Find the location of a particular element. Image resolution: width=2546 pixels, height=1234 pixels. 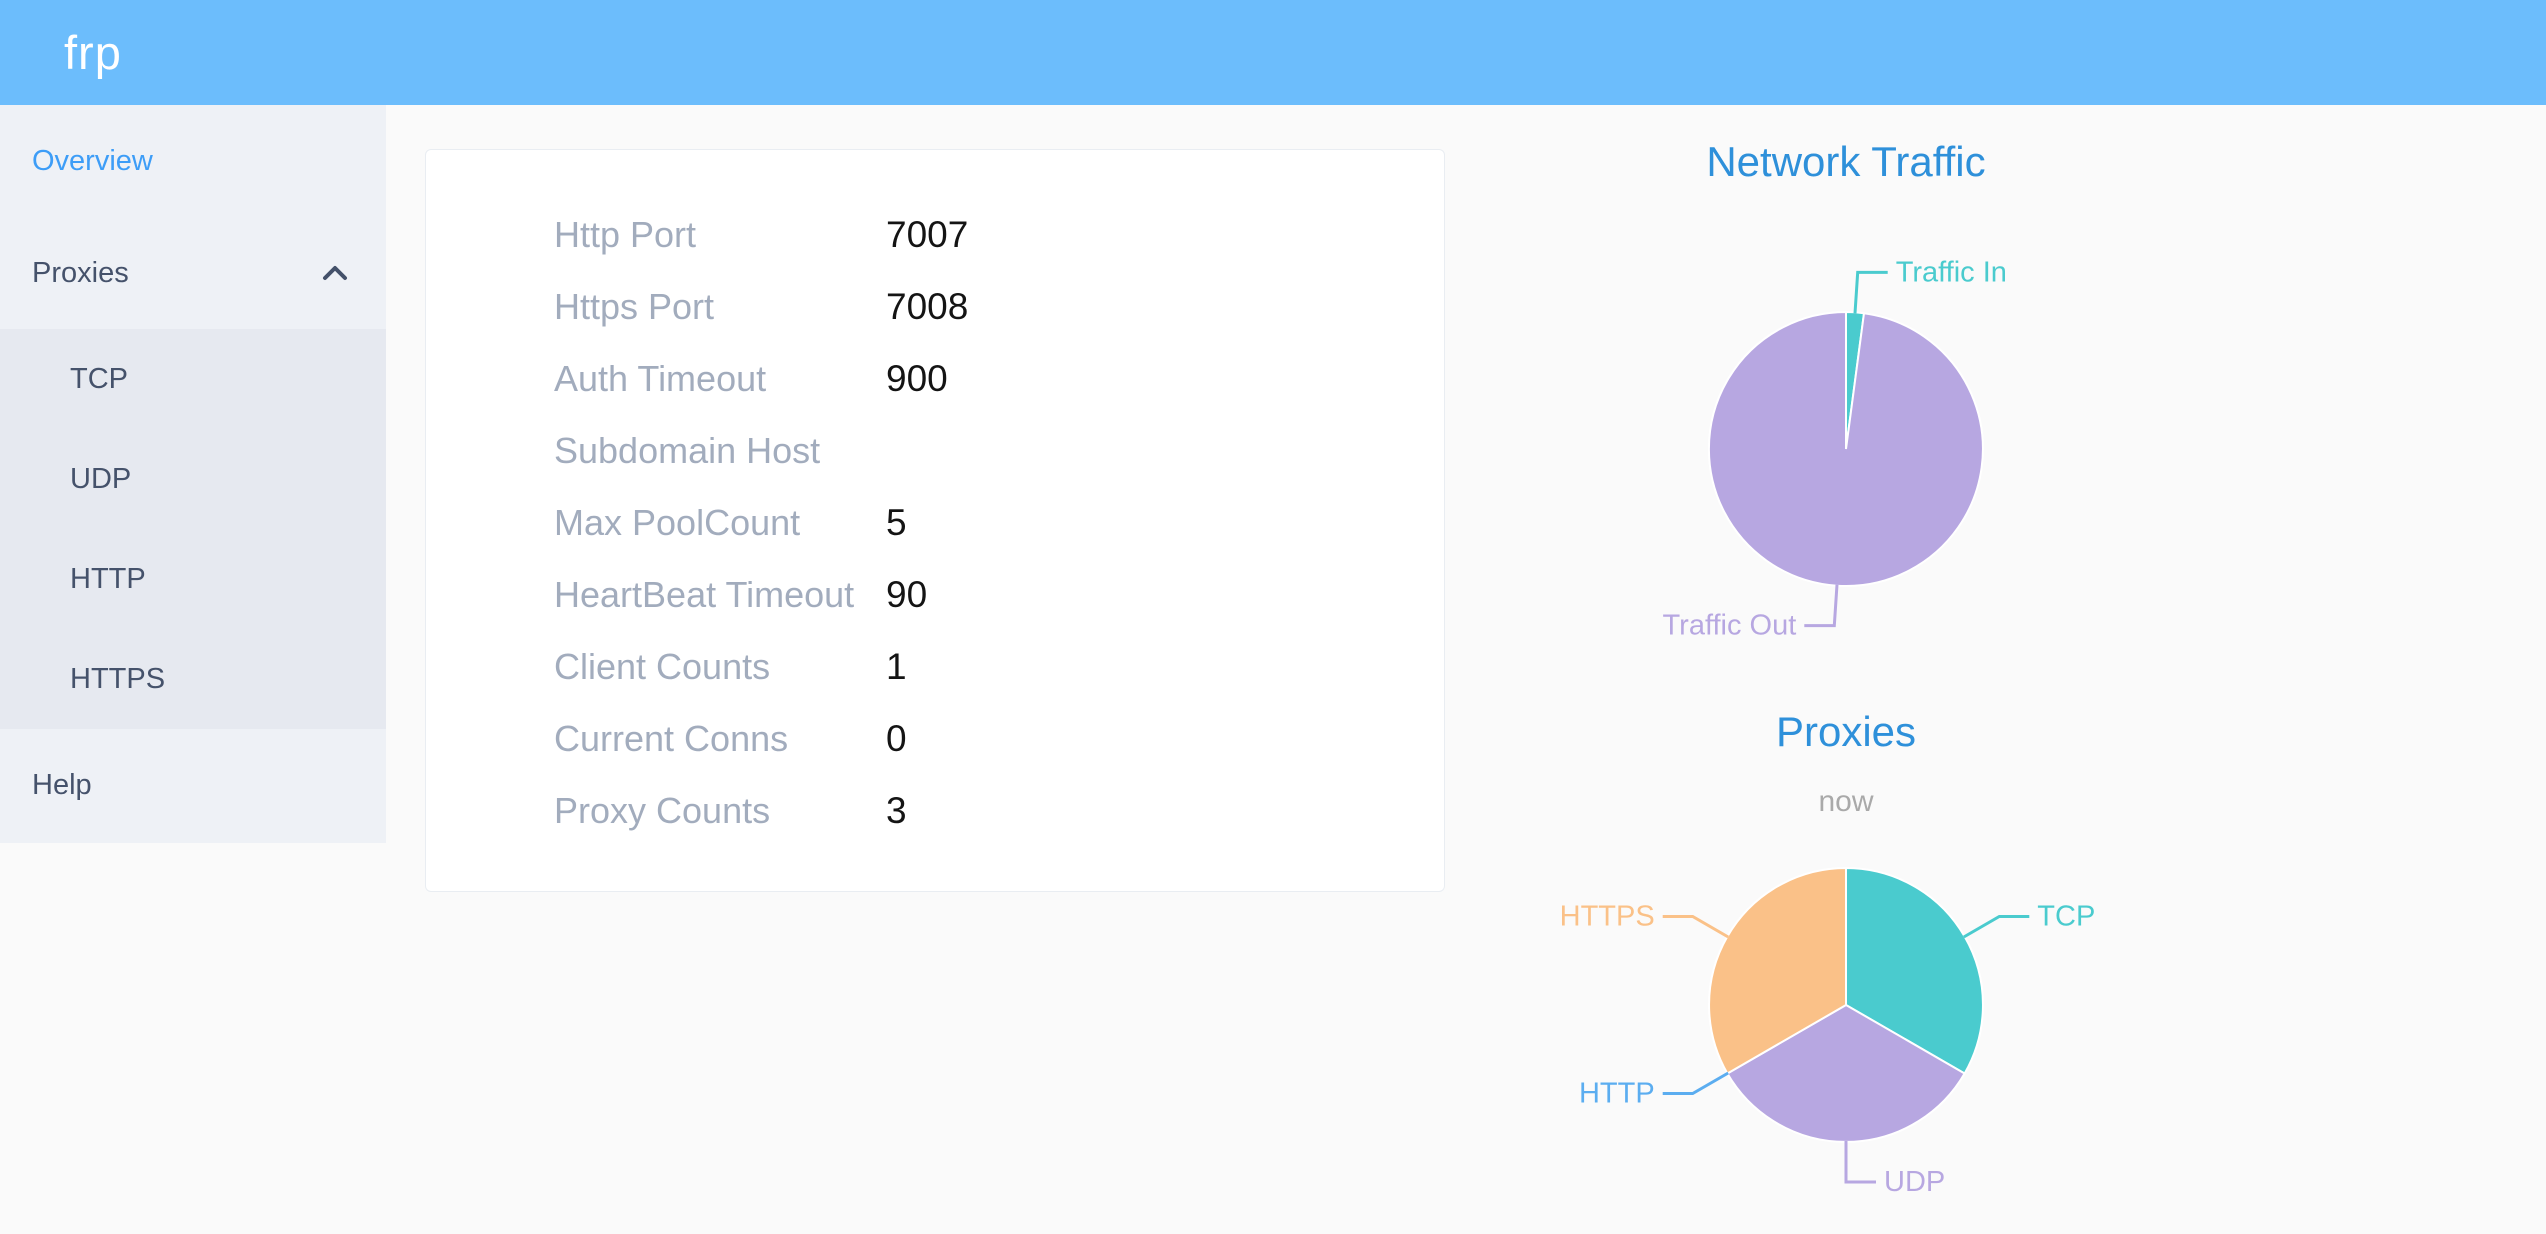

pie-label-traffic-in: Traffic In is located at coordinates (1951, 272).